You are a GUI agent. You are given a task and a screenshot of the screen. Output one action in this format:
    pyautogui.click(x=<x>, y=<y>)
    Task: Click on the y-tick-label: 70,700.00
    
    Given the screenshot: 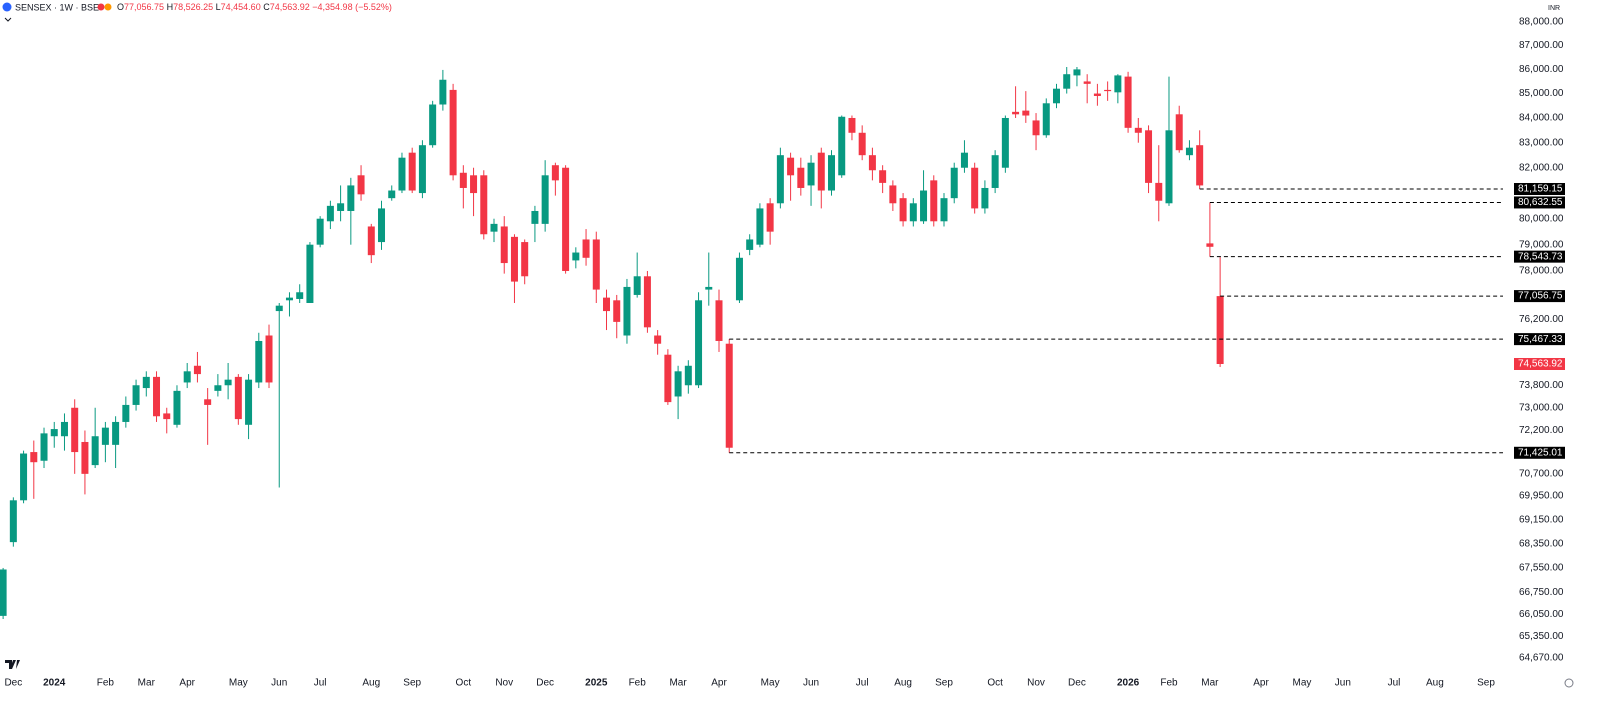 What is the action you would take?
    pyautogui.click(x=1541, y=473)
    